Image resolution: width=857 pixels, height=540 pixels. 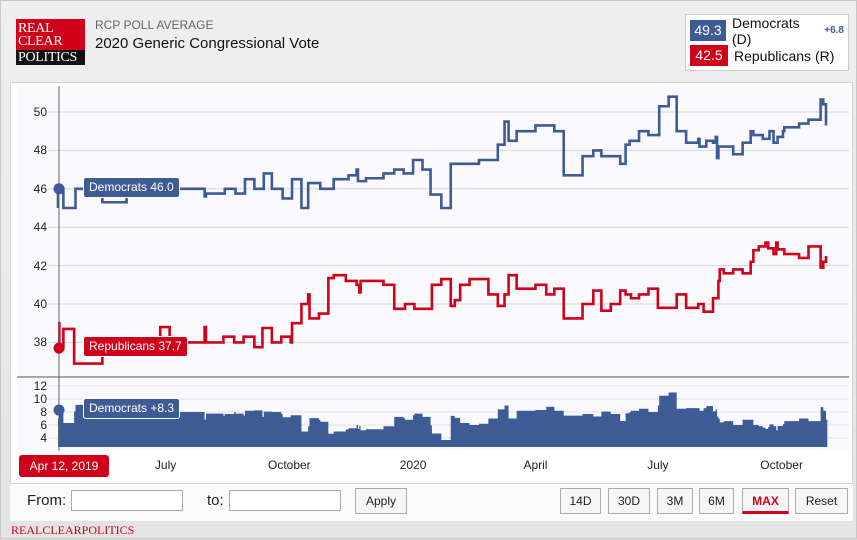 I want to click on spread-tick-label: 6, so click(x=43, y=425).